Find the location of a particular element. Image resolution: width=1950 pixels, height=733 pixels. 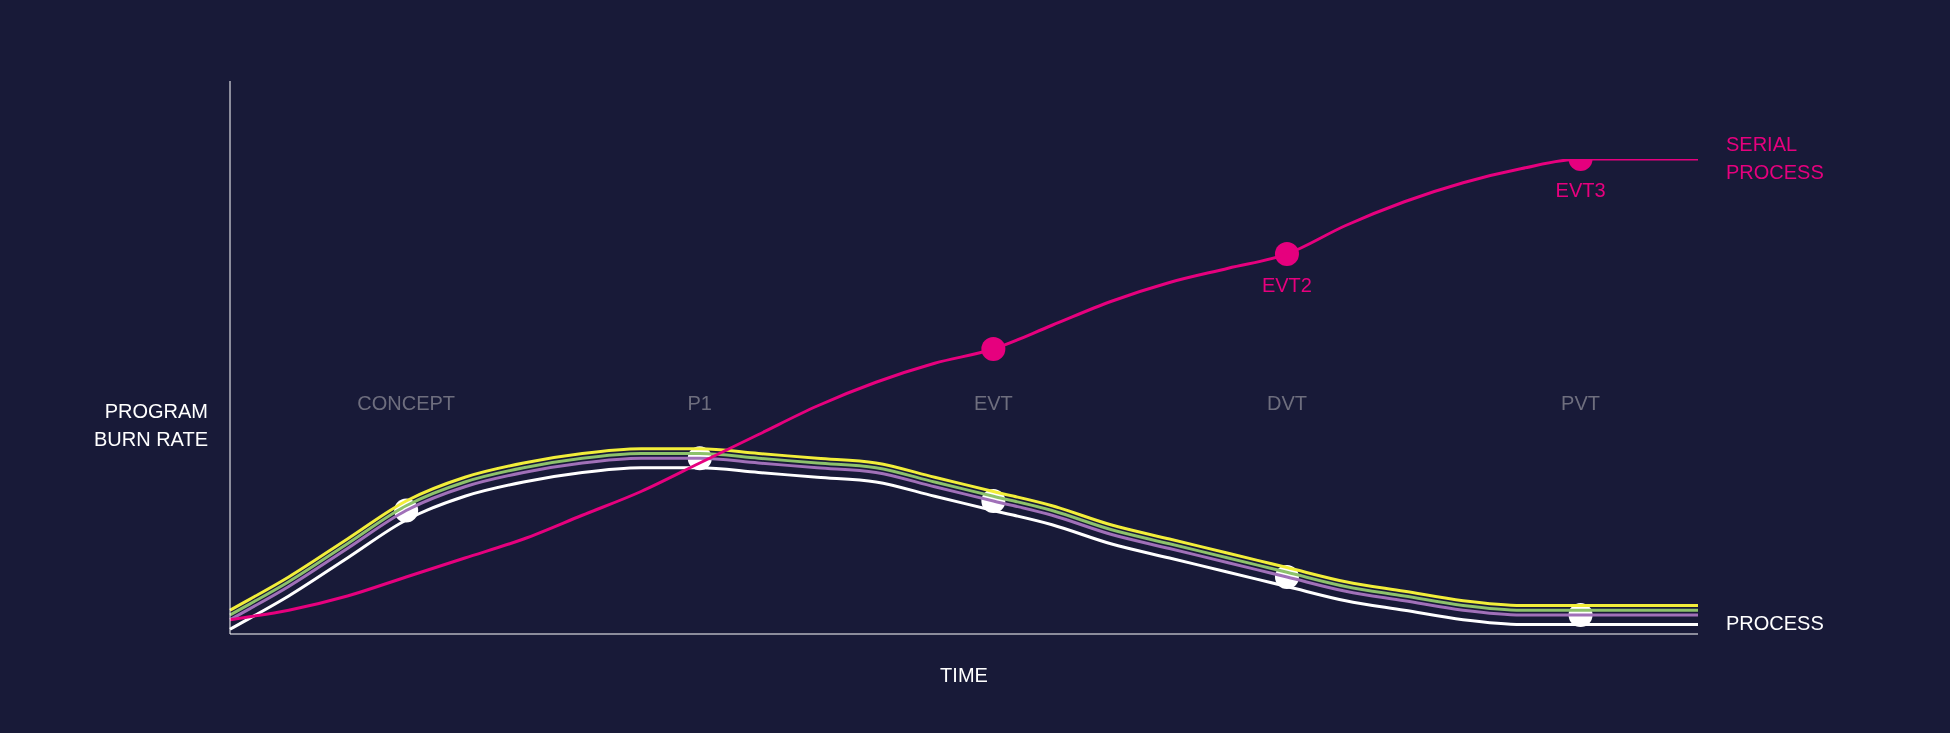

x-tick-label: EVT is located at coordinates (993, 402).